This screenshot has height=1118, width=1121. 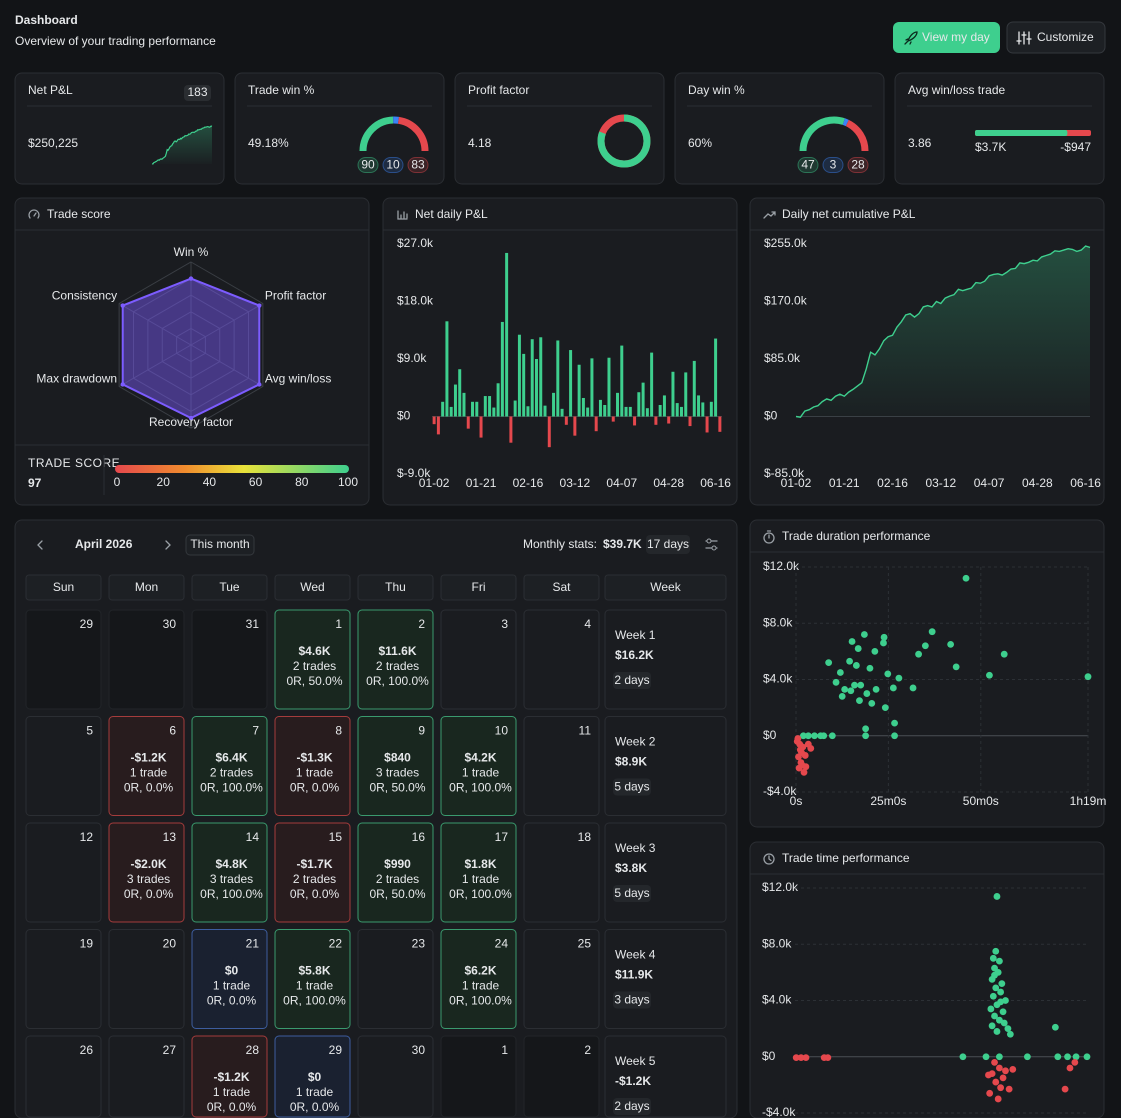 I want to click on radar-spoke, so click(x=155, y=324).